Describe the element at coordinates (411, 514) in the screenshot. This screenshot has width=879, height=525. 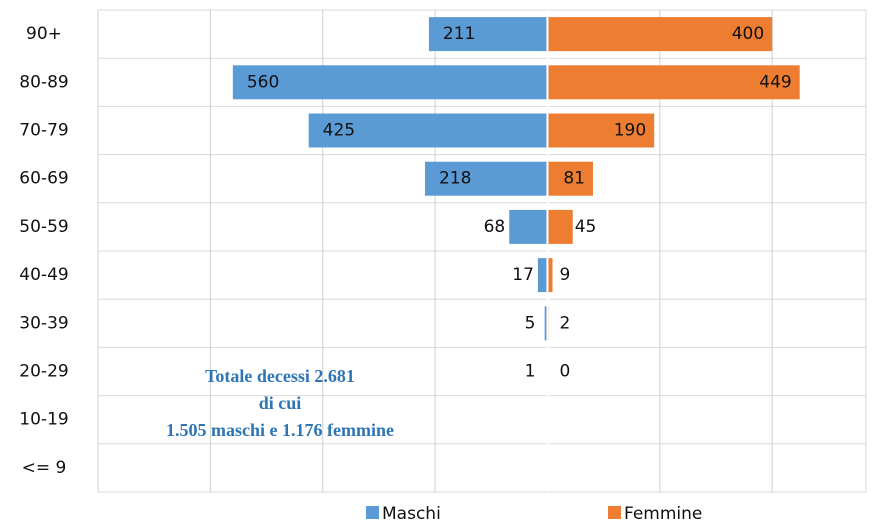
I see `legend-label: Maschi` at that location.